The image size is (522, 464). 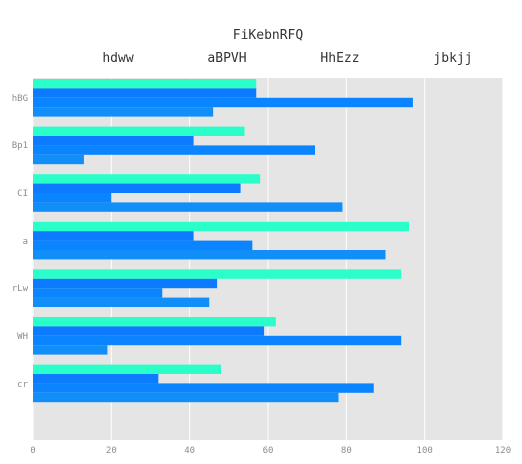 I want to click on bar-jbkjj-a, so click(x=209, y=255).